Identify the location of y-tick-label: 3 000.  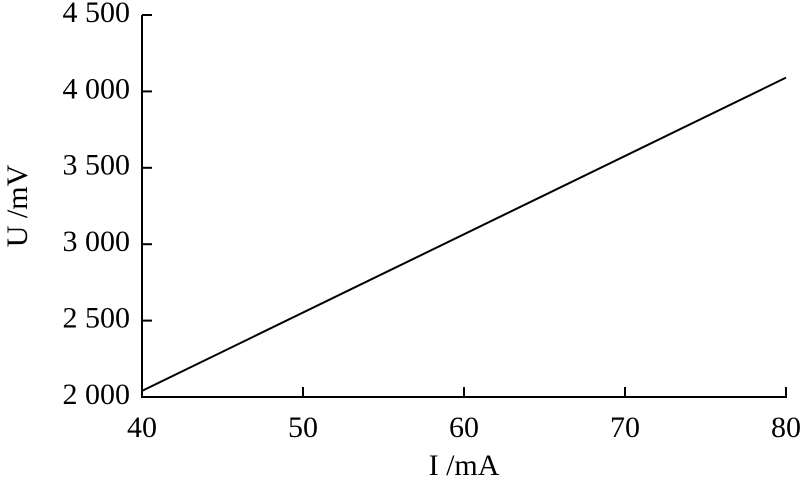
(97, 241).